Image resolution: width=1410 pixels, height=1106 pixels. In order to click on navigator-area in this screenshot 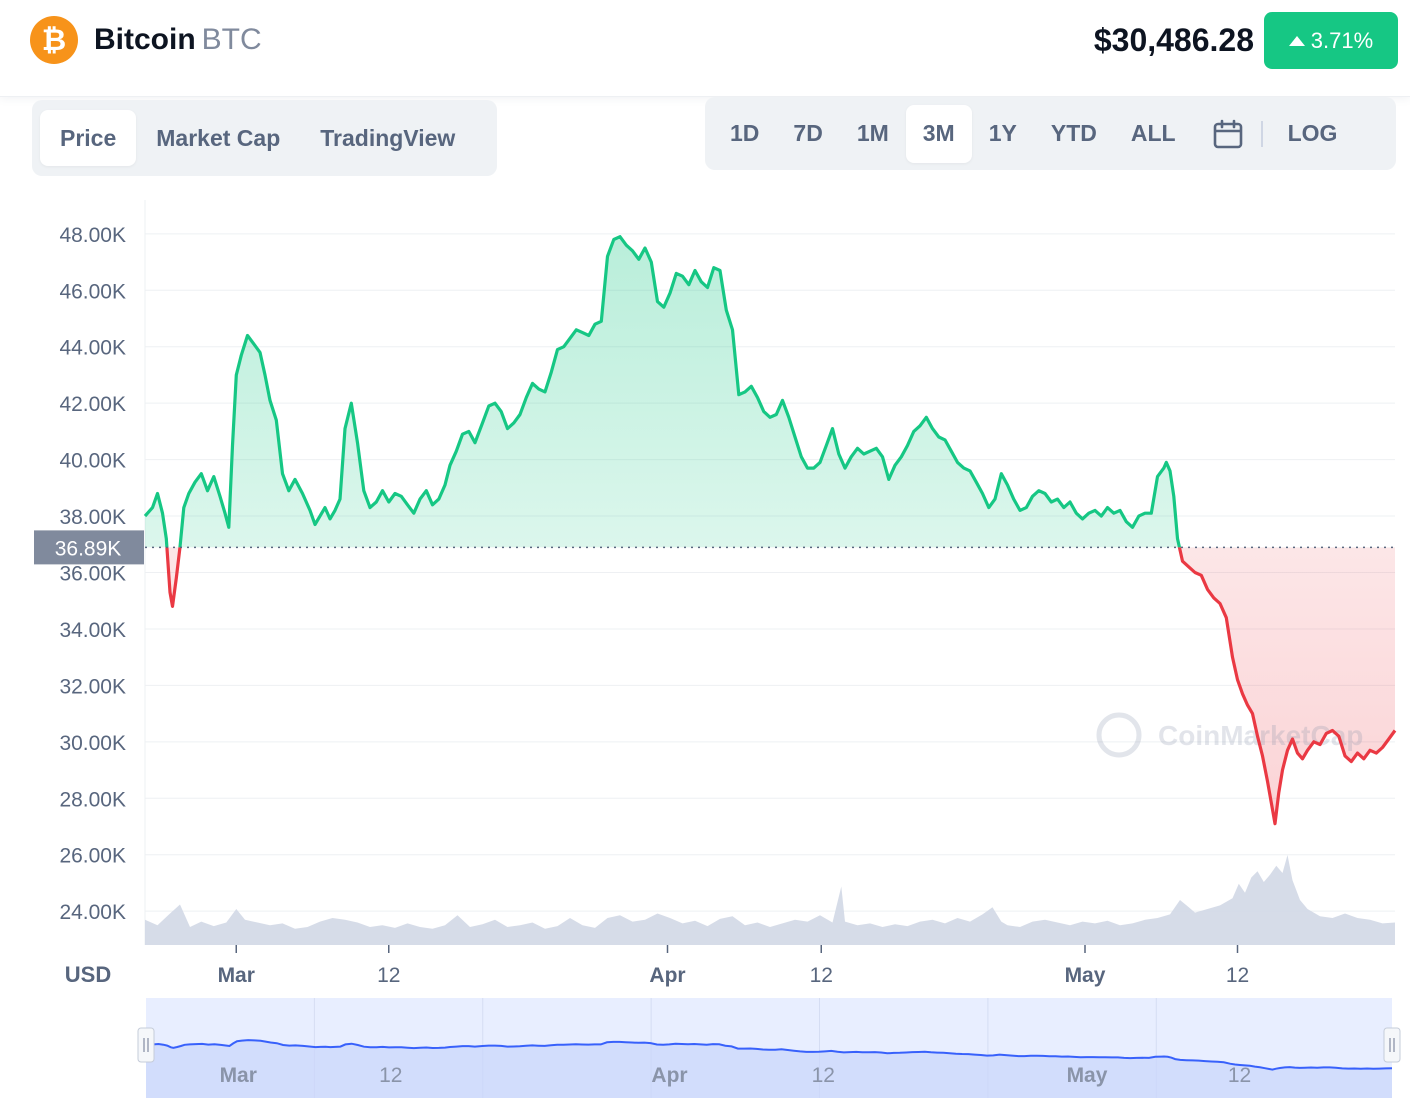, I will do `click(769, 1069)`.